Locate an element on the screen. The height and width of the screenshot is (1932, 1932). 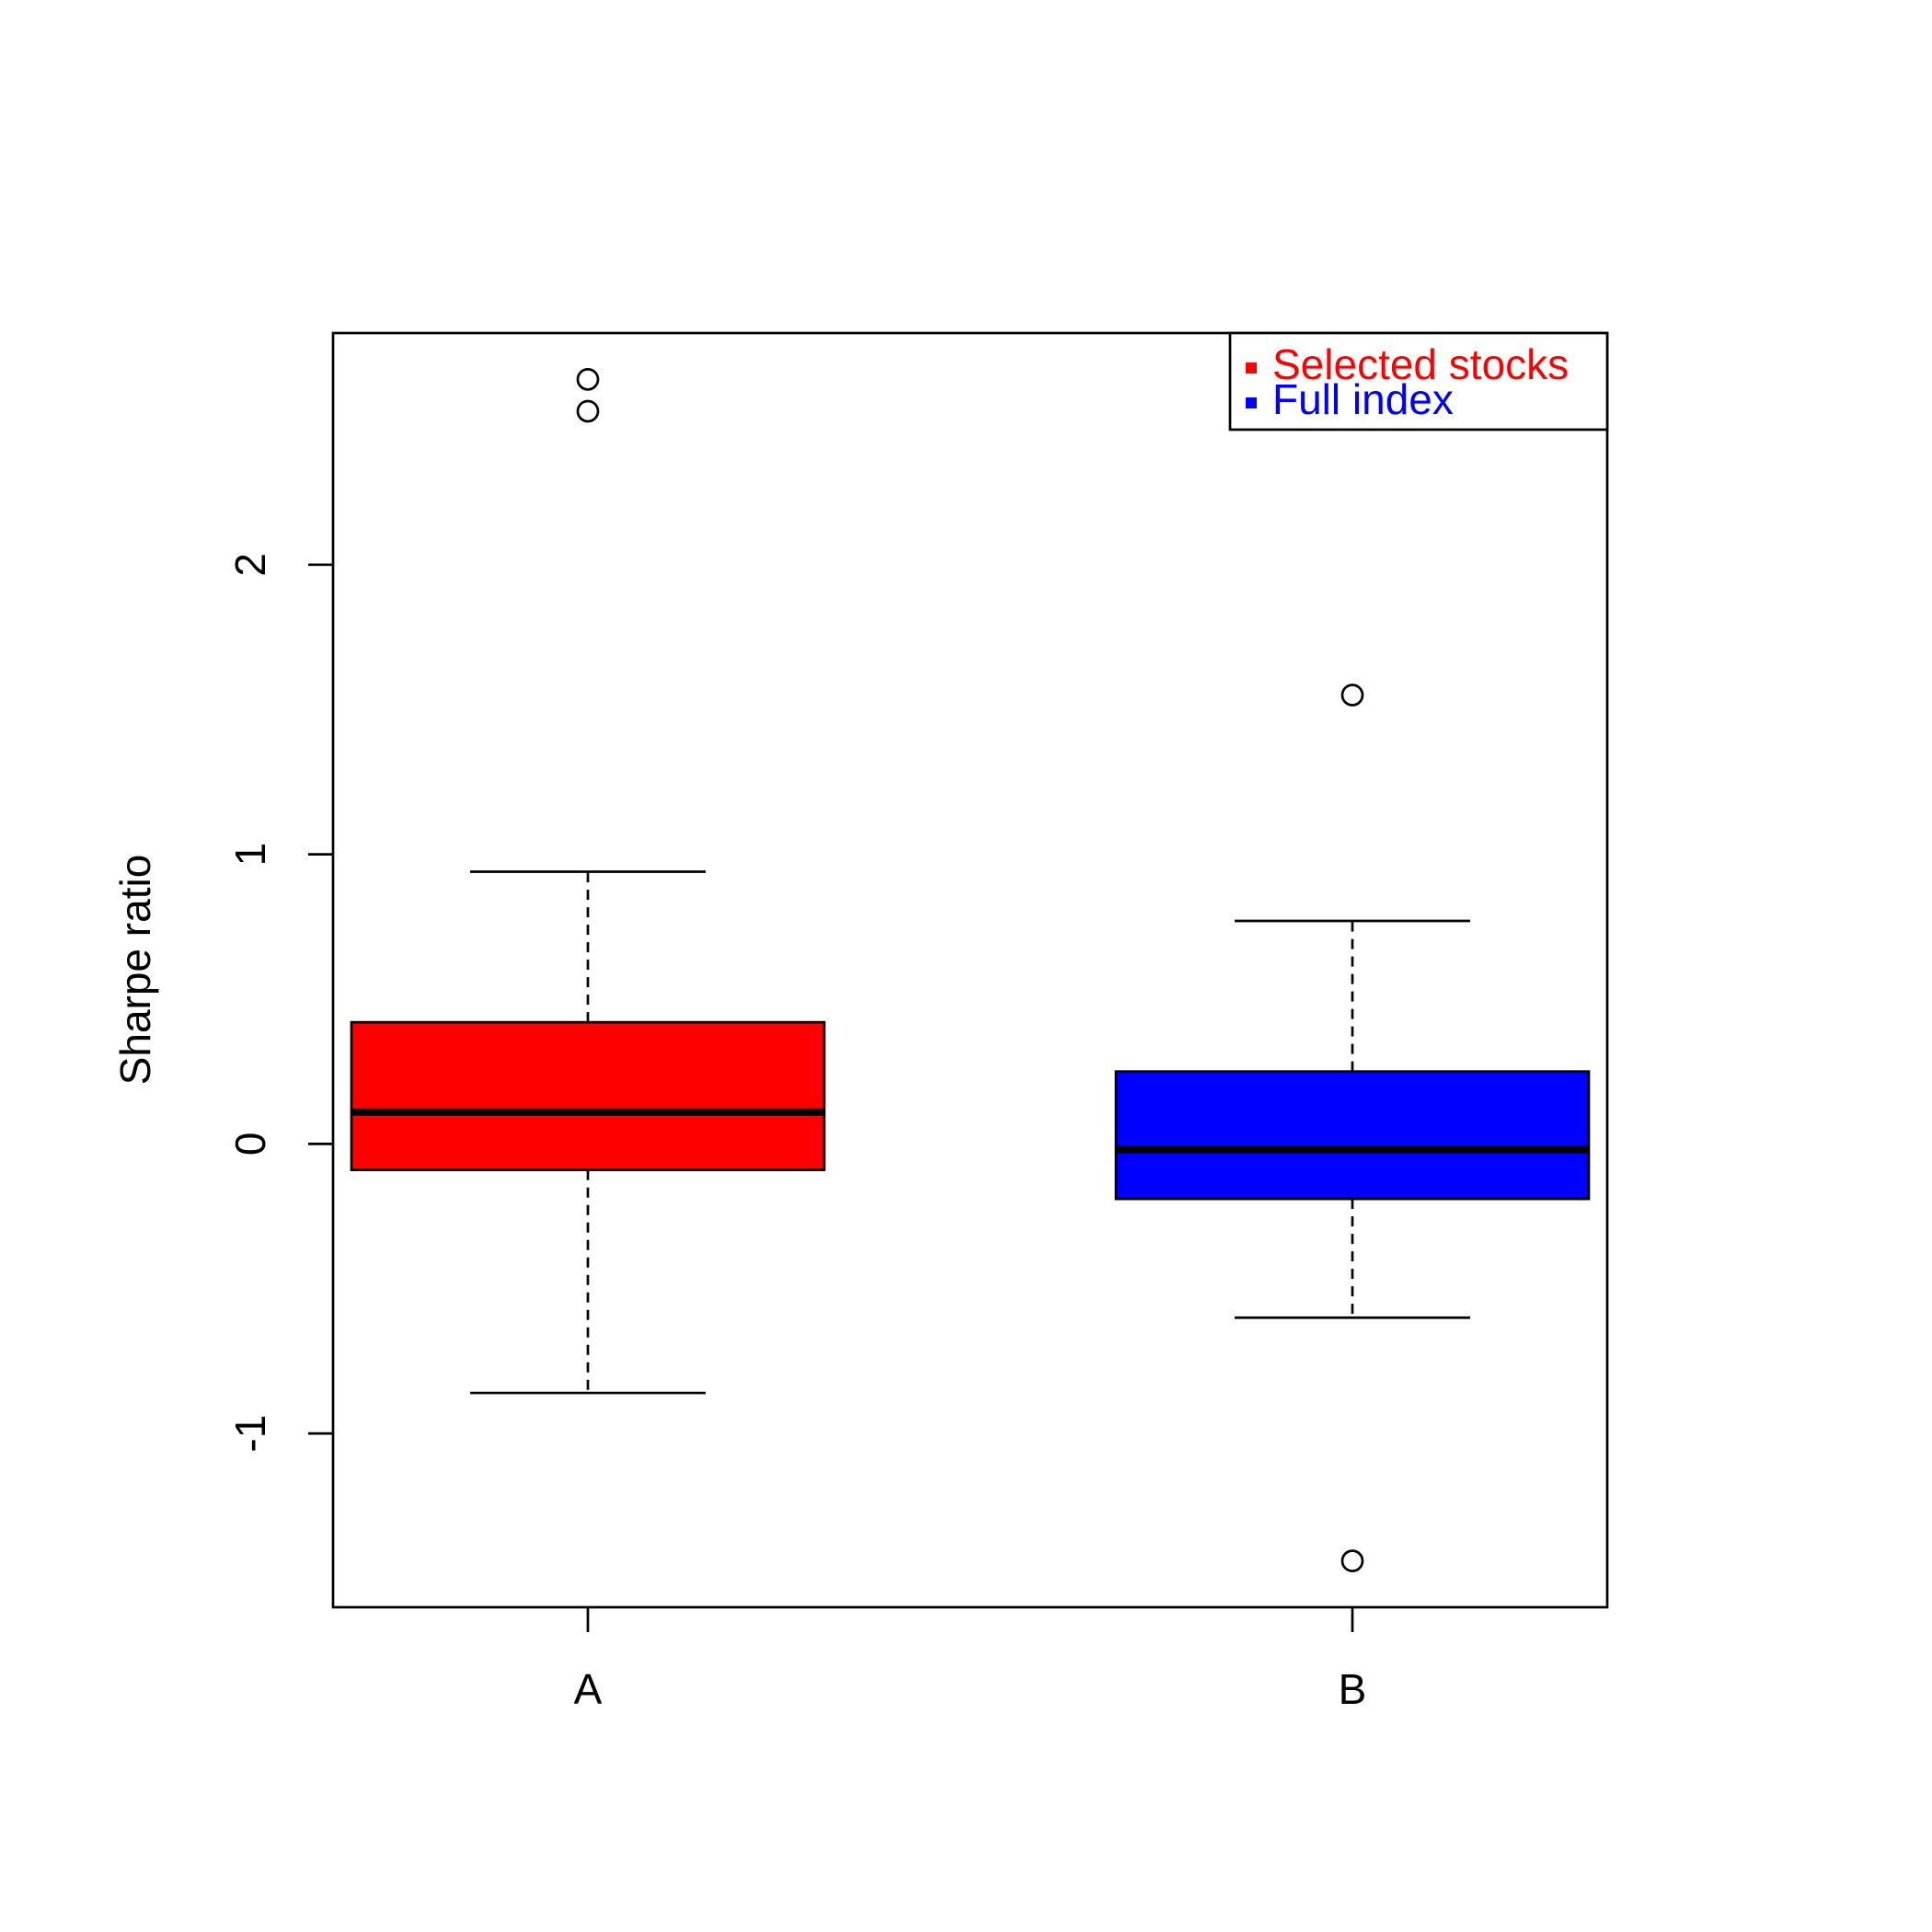
y-axis-label: Sharpe ratio is located at coordinates (135, 970).